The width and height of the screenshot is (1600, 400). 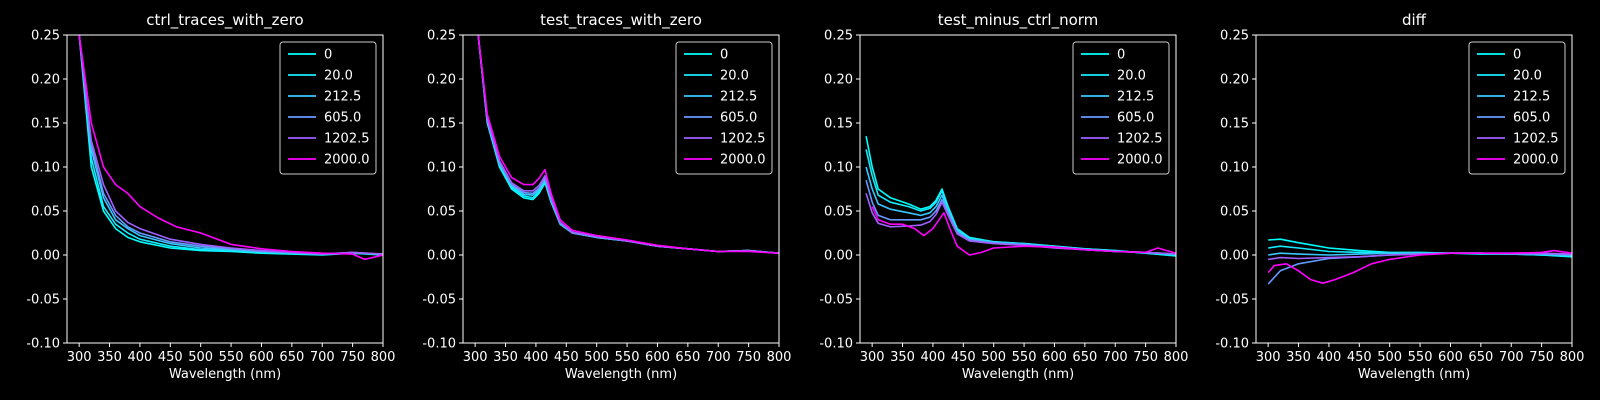 I want to click on series-line-212.5, so click(x=1020, y=210).